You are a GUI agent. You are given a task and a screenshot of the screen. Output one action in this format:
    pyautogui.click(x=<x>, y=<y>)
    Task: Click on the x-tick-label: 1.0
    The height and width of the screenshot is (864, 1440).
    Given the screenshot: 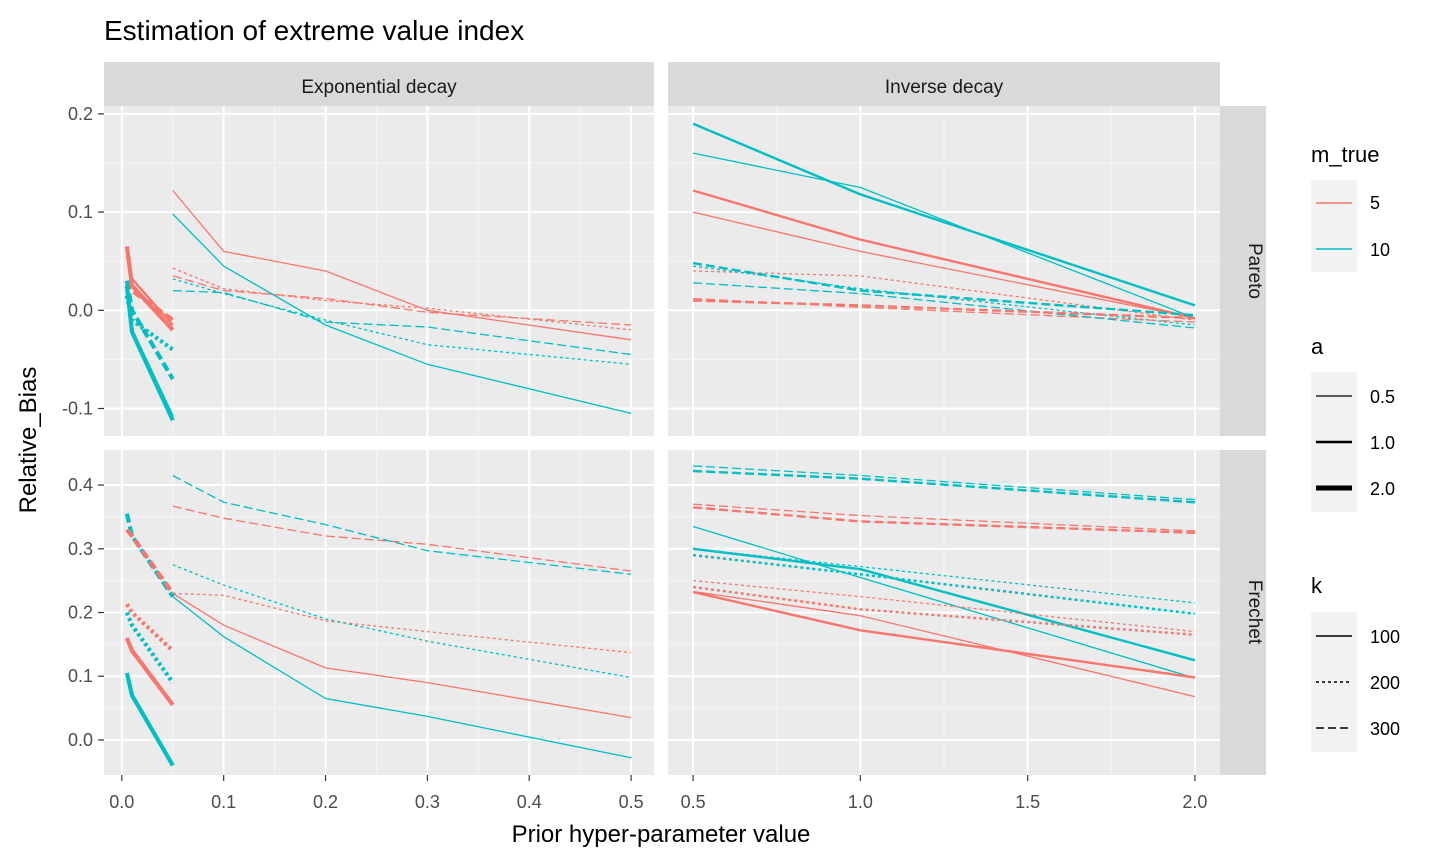 What is the action you would take?
    pyautogui.click(x=860, y=802)
    